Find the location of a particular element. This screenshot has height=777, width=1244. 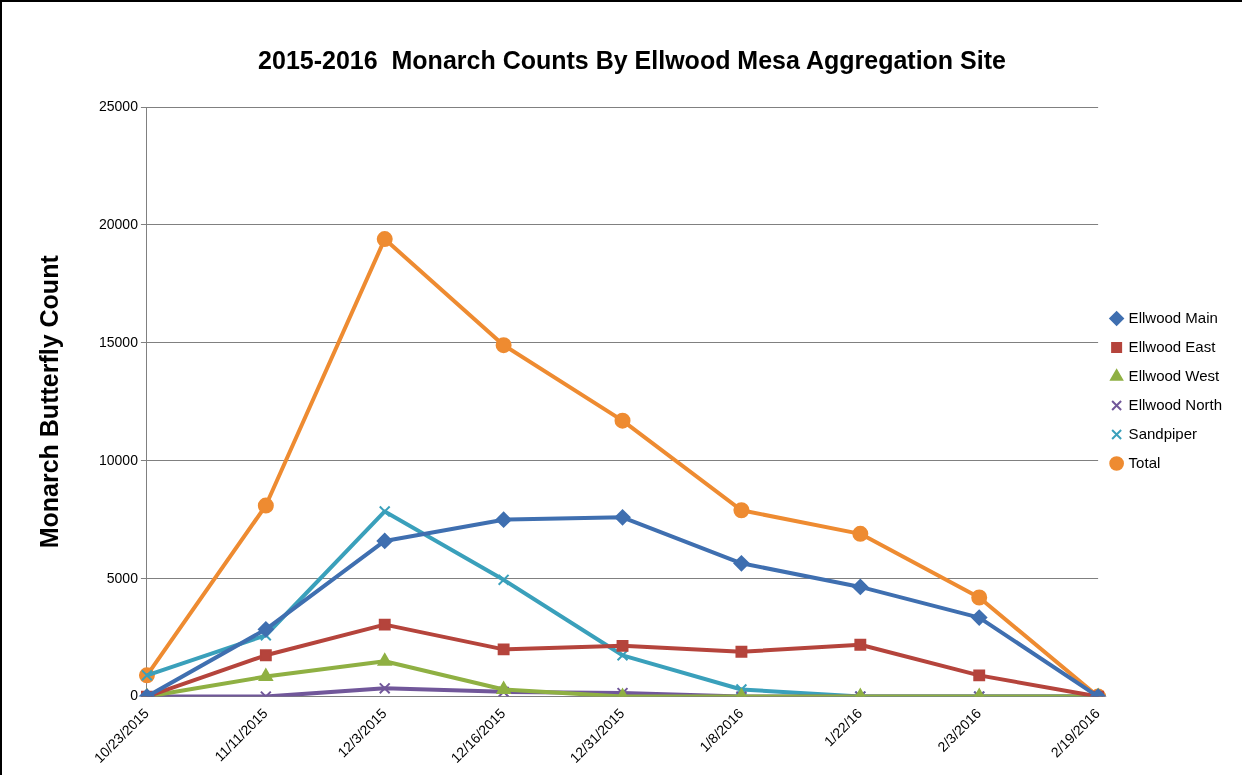

legend-label: Ellwood North is located at coordinates (1175, 404).